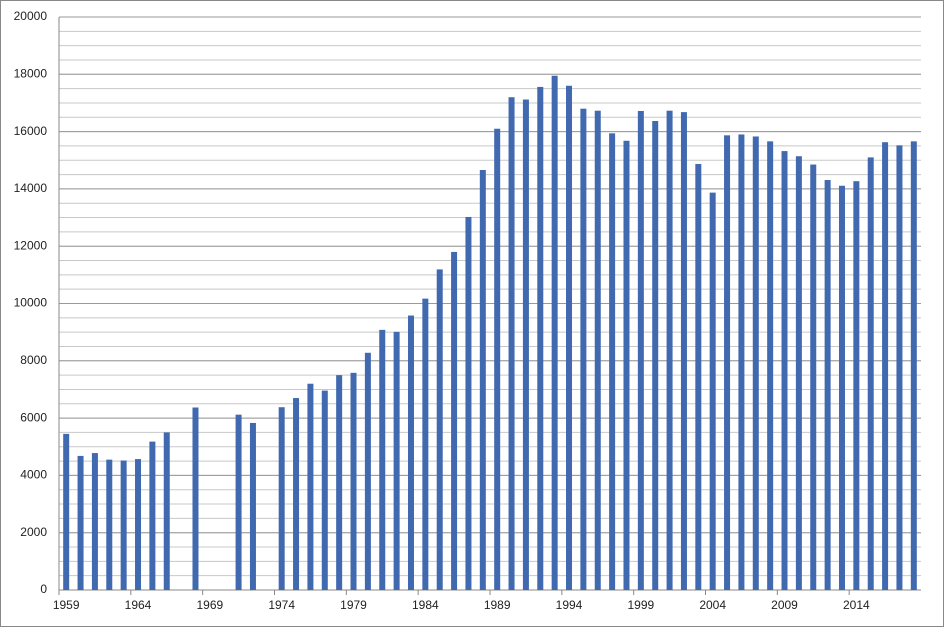  I want to click on x-tick-label: 1984, so click(425, 605).